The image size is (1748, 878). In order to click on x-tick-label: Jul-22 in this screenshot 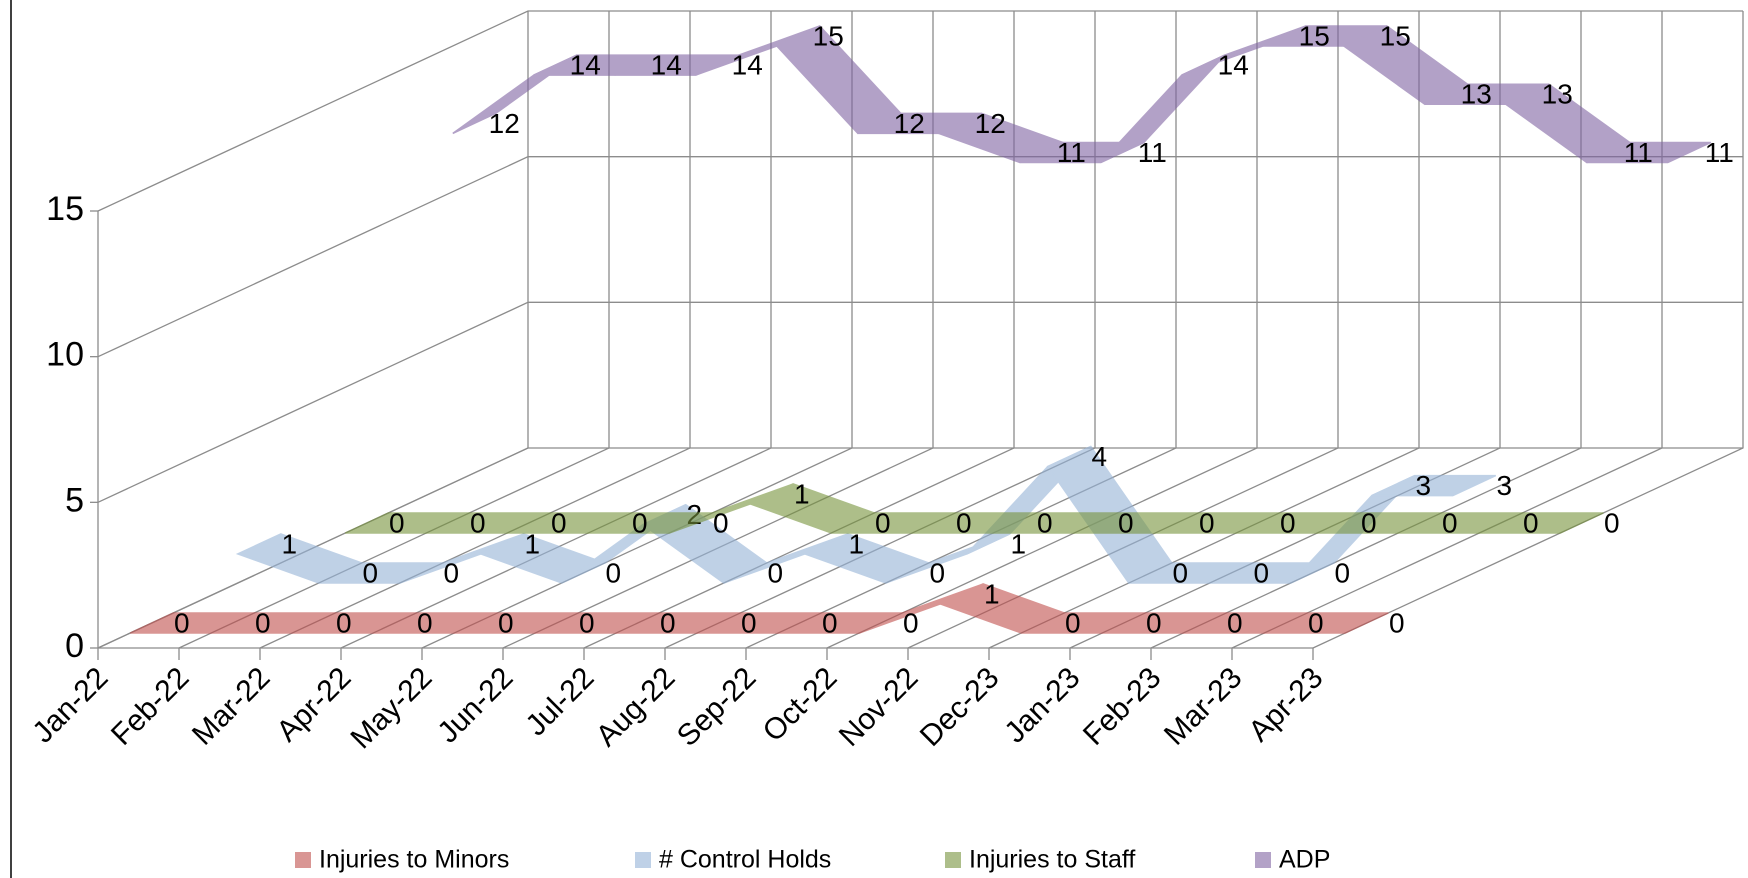, I will do `click(559, 701)`.